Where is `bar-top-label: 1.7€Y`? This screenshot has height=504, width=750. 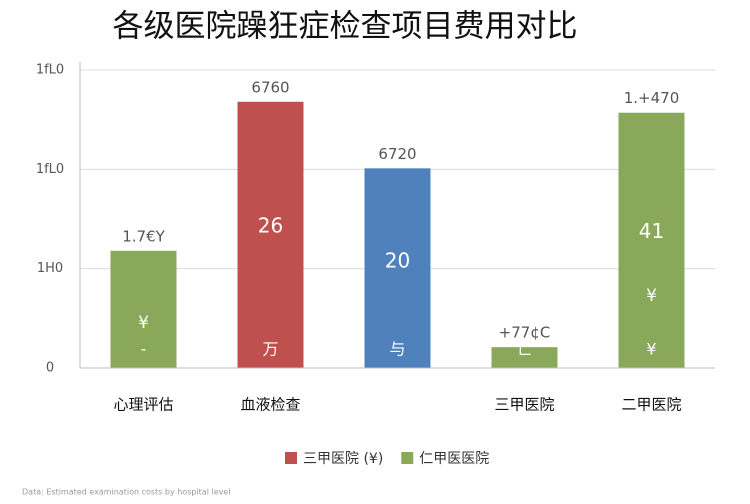
bar-top-label: 1.7€Y is located at coordinates (143, 236).